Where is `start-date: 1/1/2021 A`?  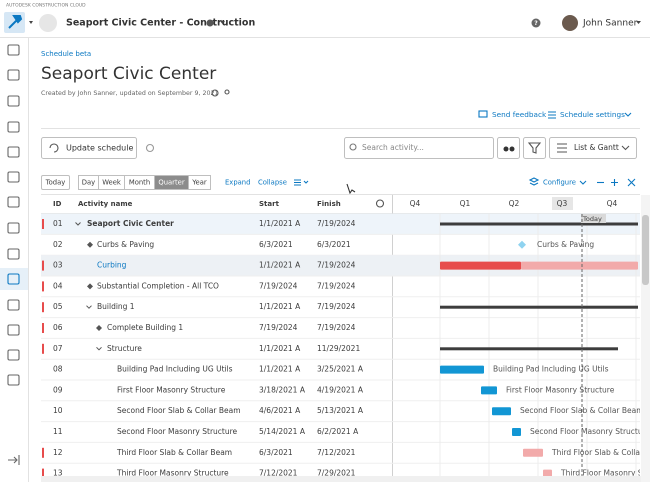 start-date: 1/1/2021 A is located at coordinates (280, 348).